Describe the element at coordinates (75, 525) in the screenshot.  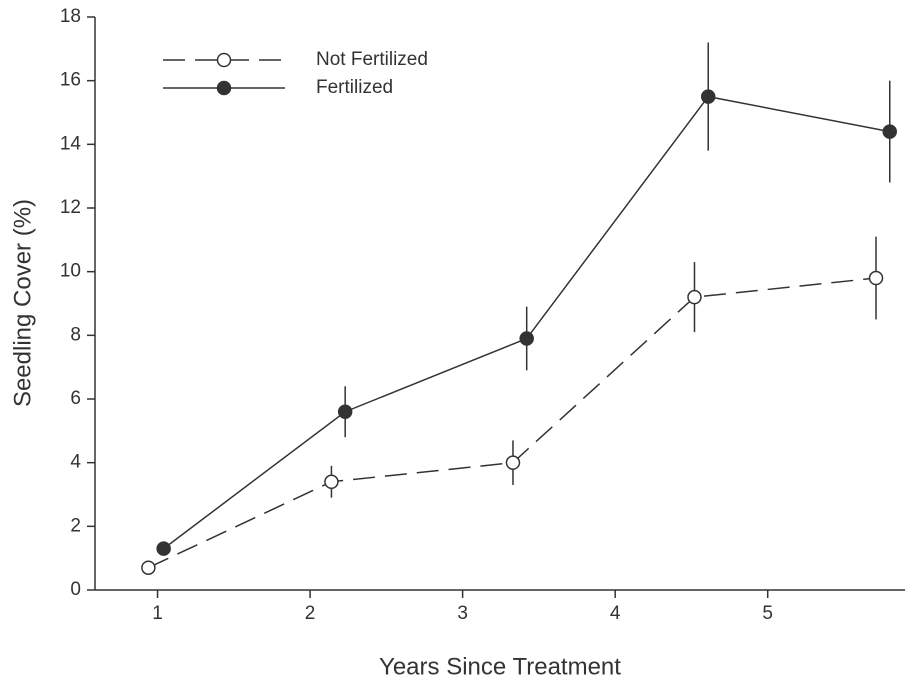
I see `y-tick-label: 2` at that location.